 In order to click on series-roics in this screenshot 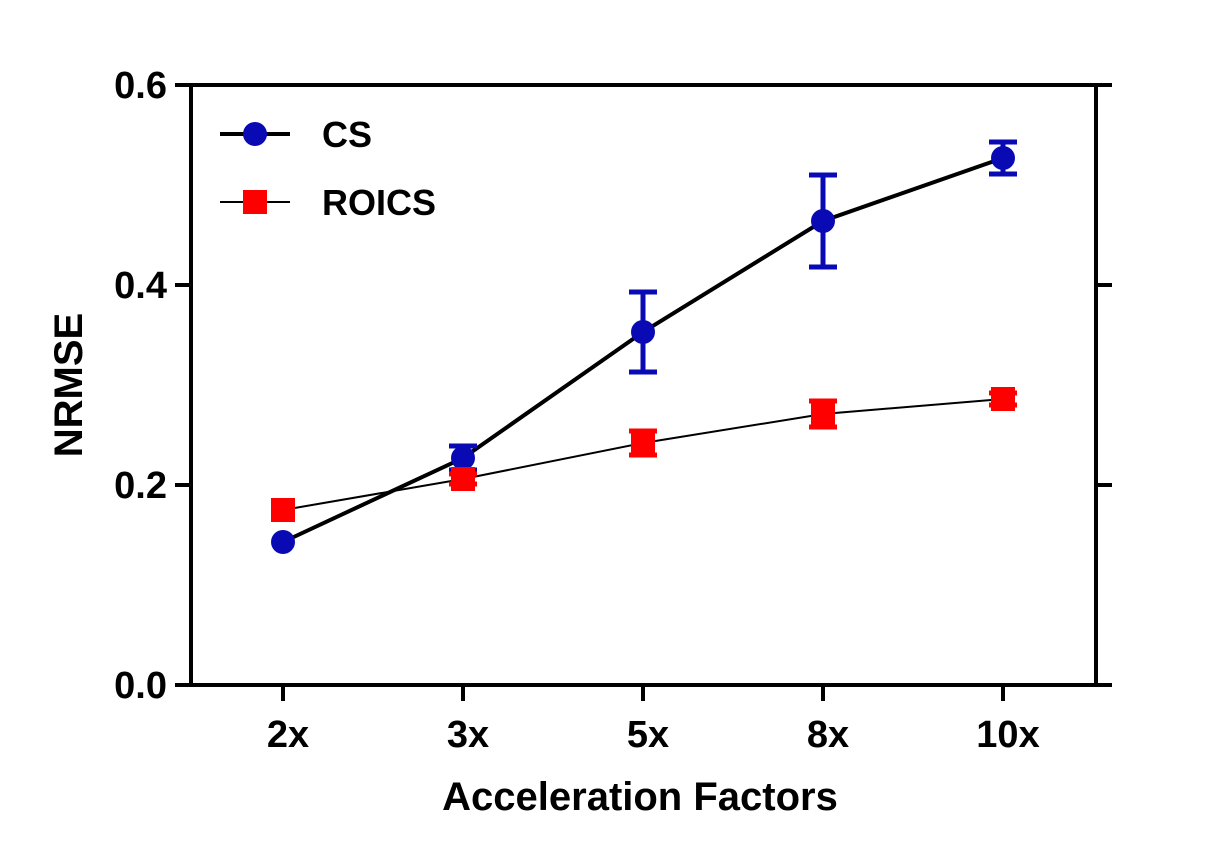, I will do `click(644, 454)`.